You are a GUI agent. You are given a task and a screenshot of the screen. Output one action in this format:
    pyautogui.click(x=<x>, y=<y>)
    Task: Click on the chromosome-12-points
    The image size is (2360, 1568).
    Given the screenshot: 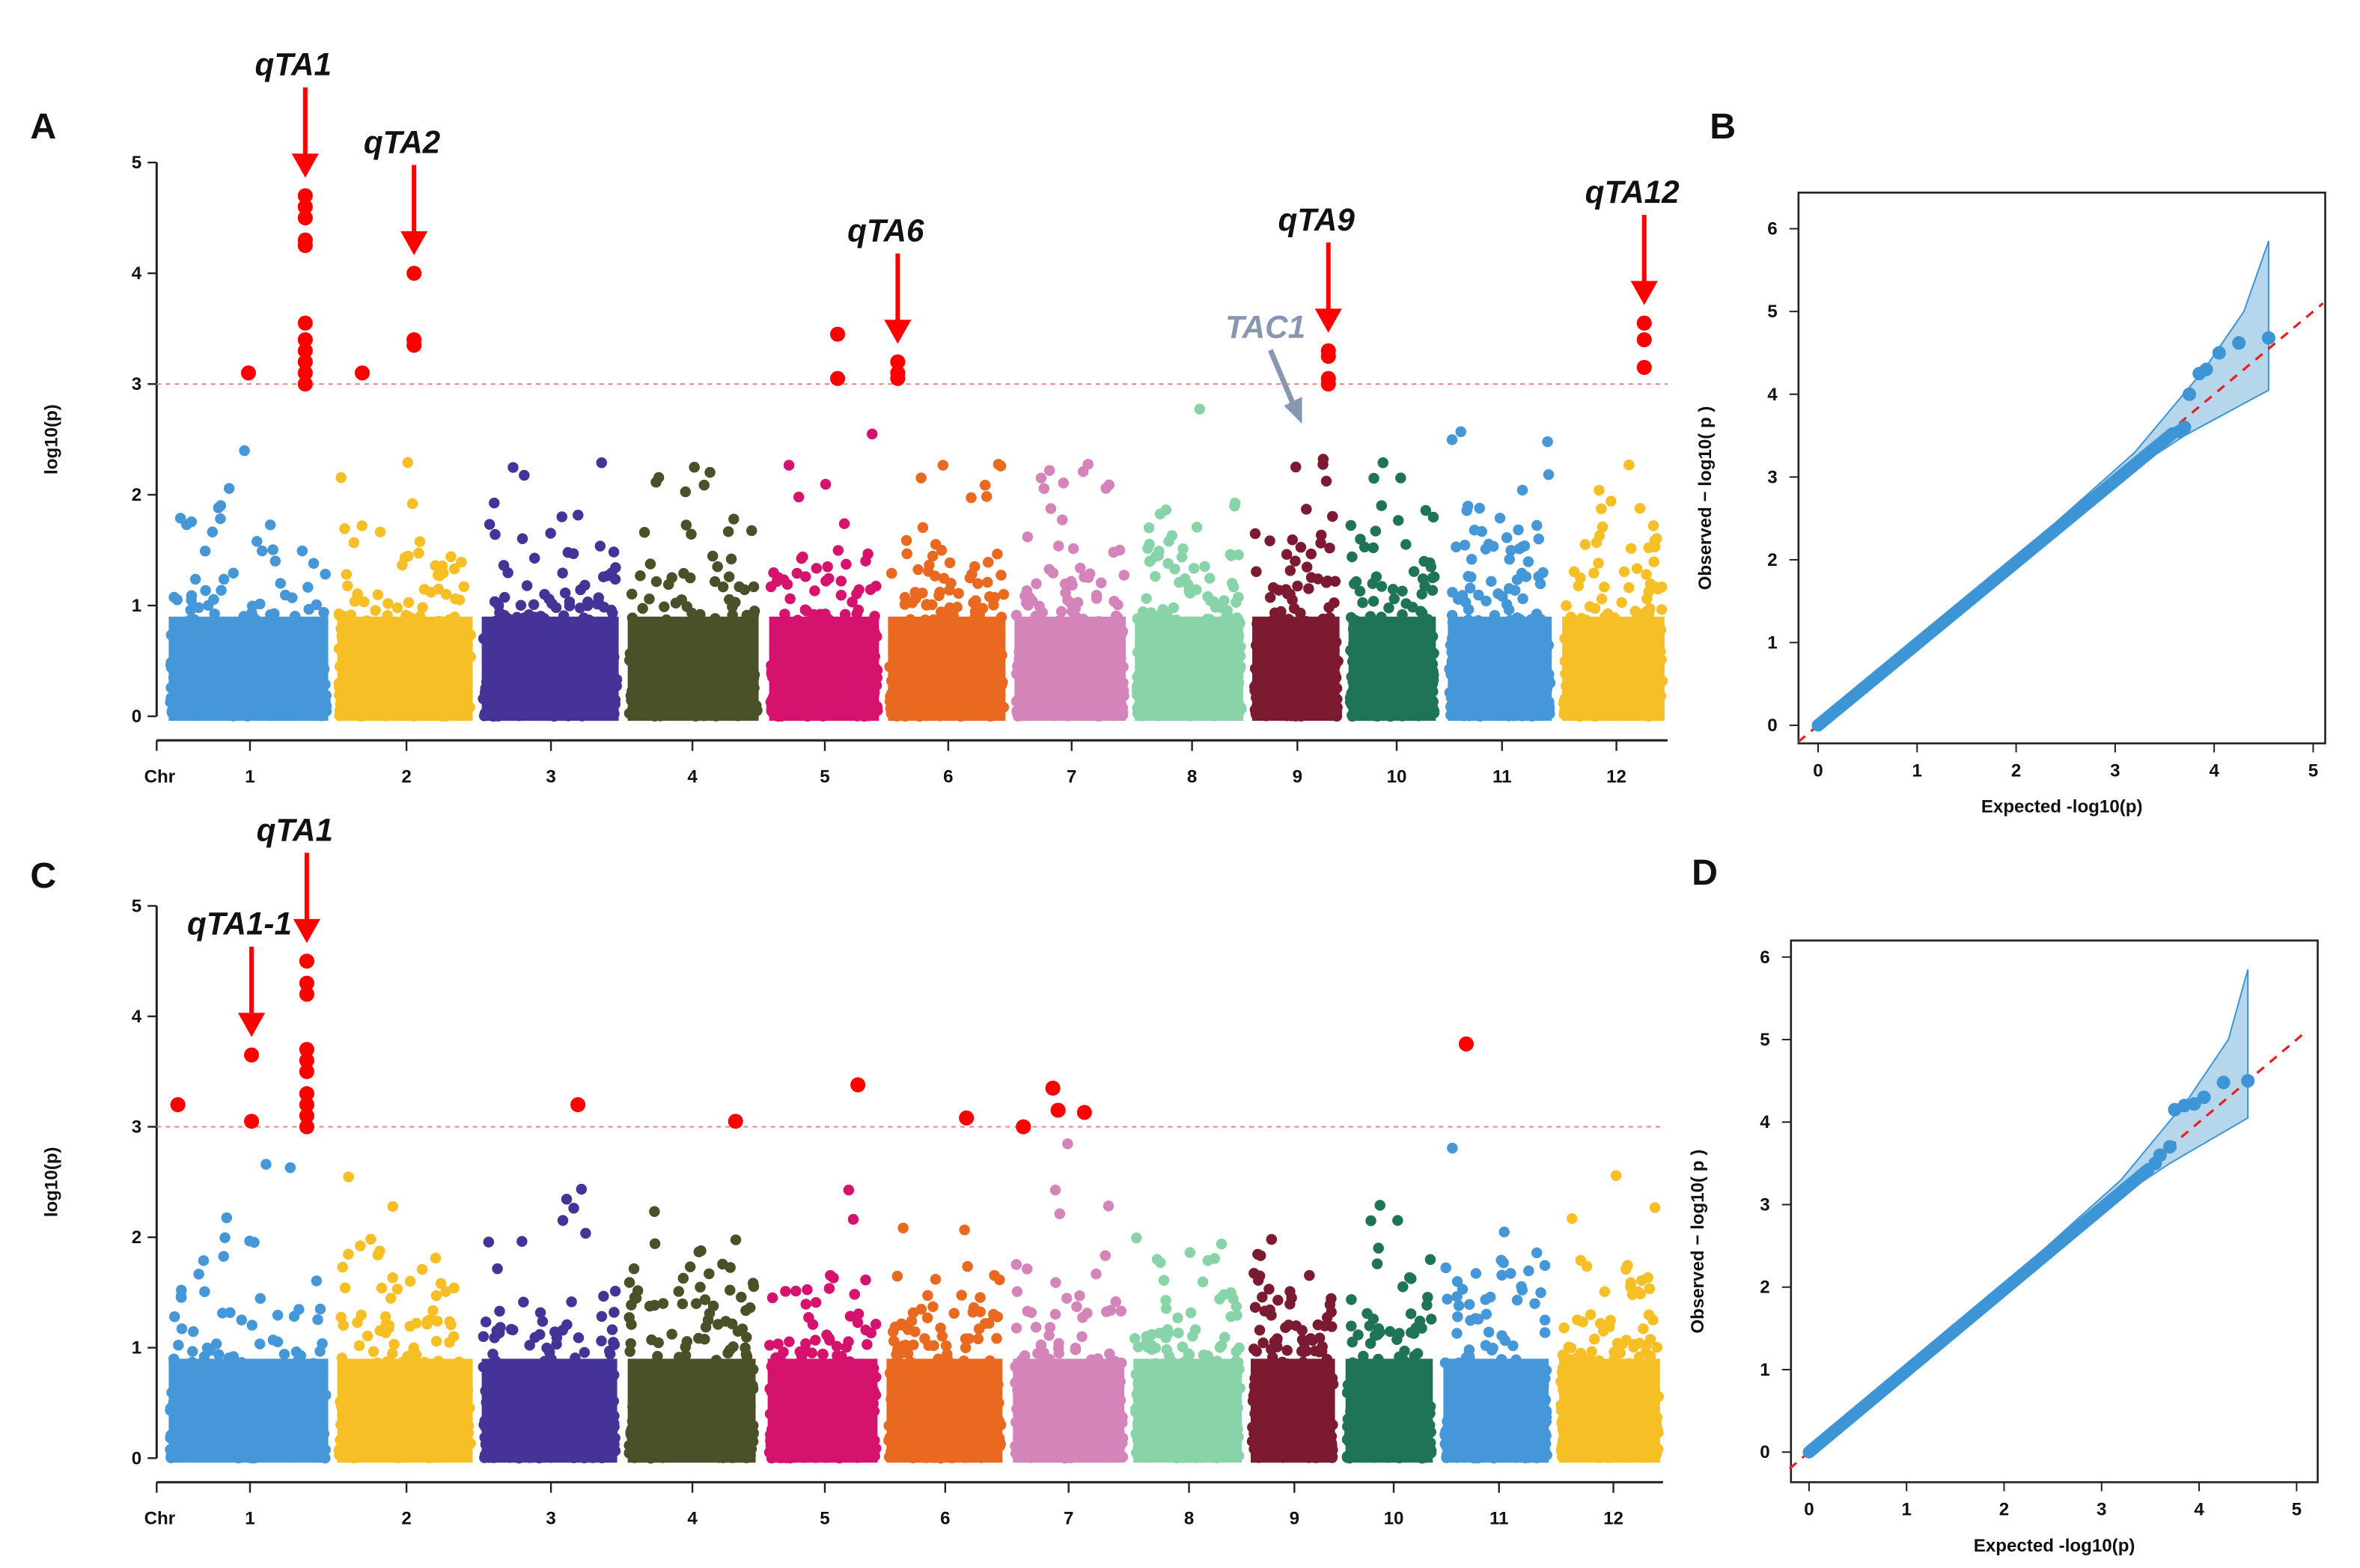 What is the action you would take?
    pyautogui.click(x=1613, y=590)
    